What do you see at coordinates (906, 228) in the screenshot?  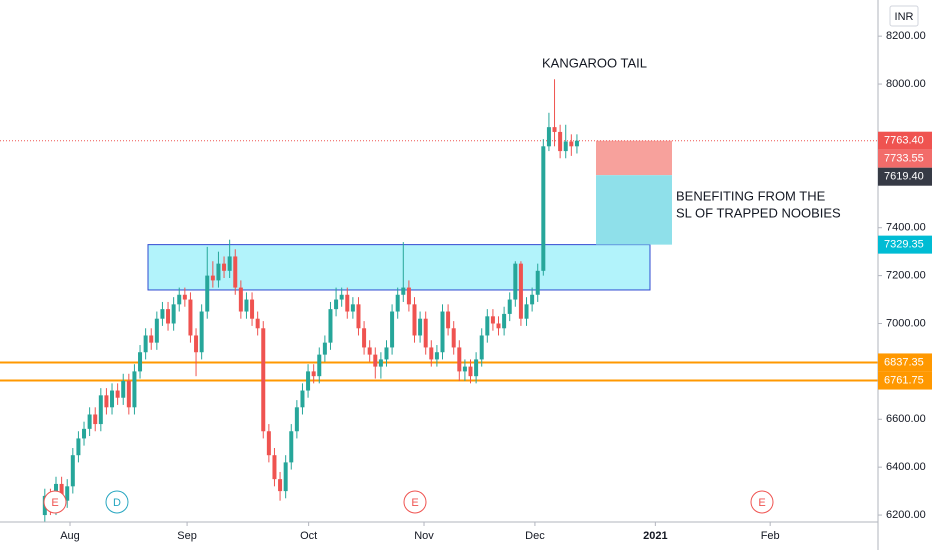 I see `y-tick-label: 7400.00` at bounding box center [906, 228].